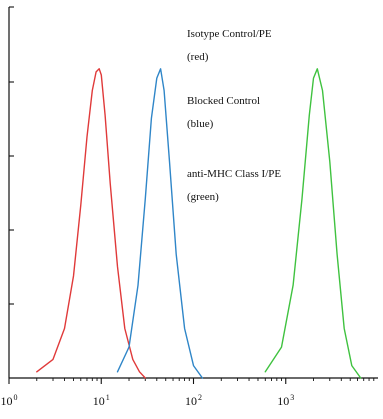 The height and width of the screenshot is (419, 383). I want to click on isotype-control-label: Isotype Control/PE, so click(229, 34).